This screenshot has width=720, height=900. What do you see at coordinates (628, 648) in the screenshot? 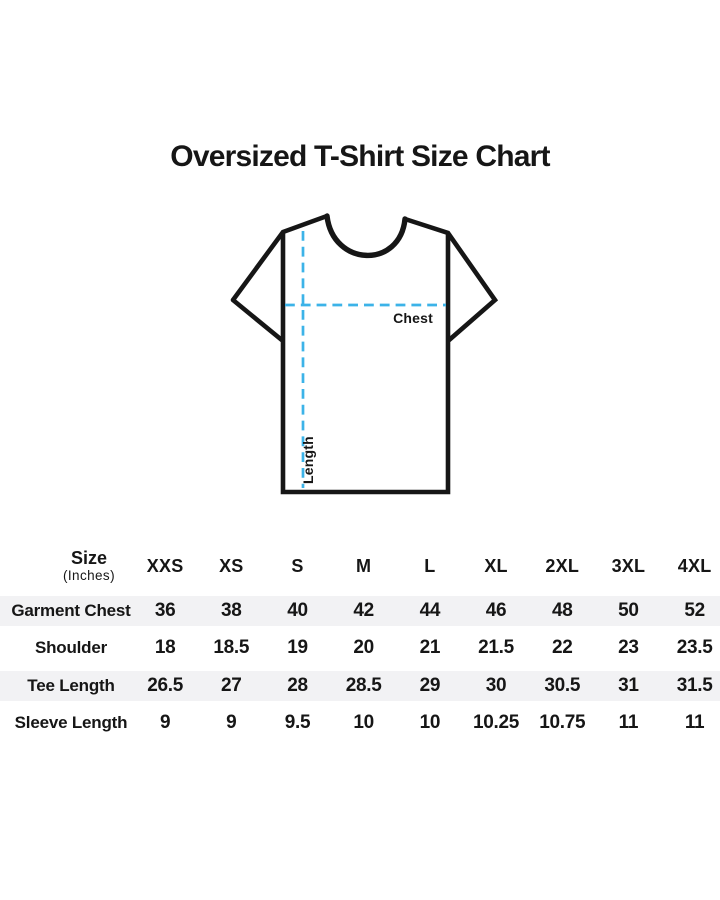
I see `cell: 23` at bounding box center [628, 648].